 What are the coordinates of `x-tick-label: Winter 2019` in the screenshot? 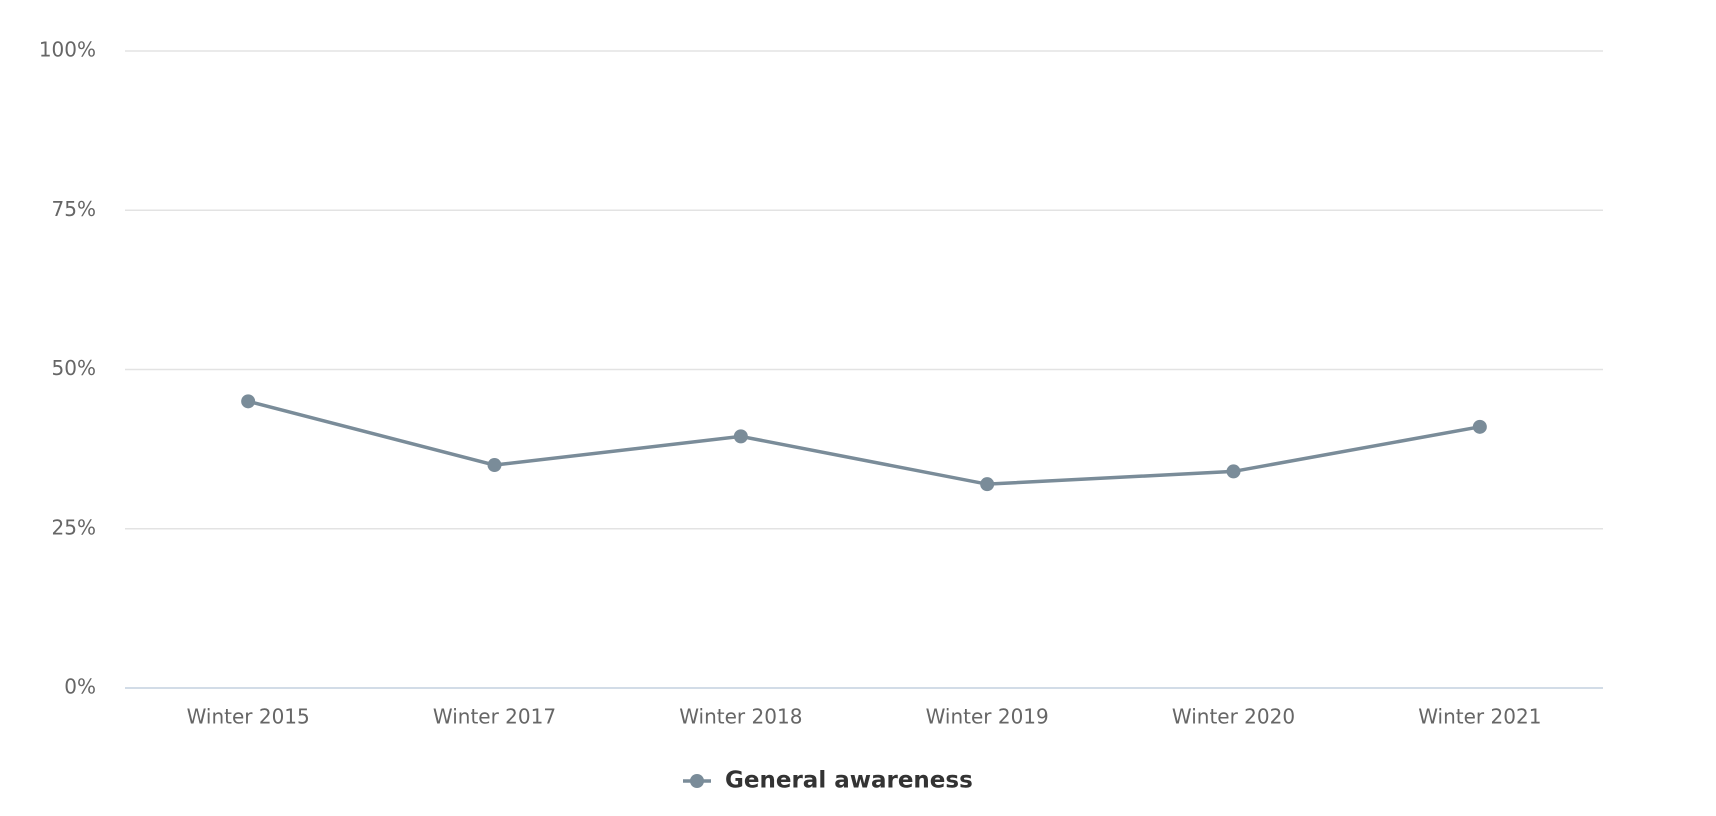 It's located at (987, 717).